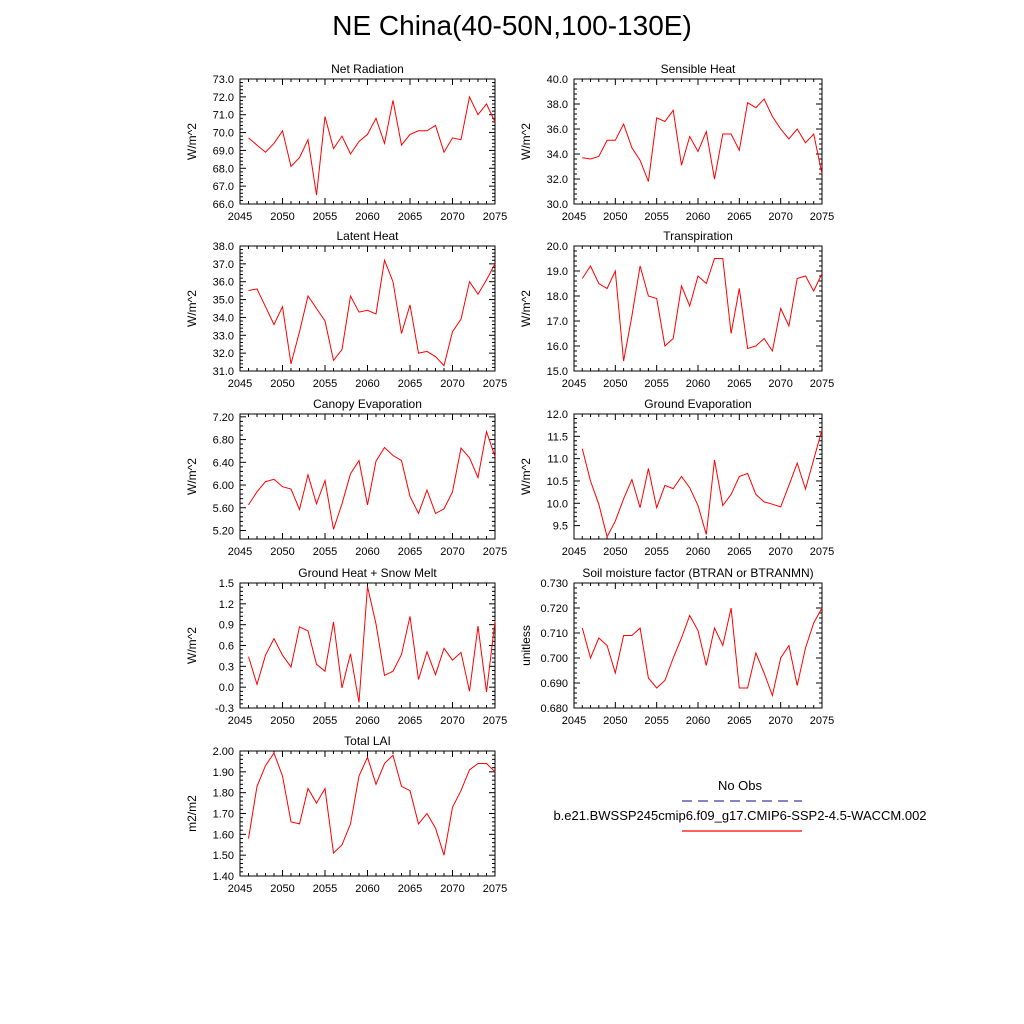 This screenshot has height=1024, width=1024. What do you see at coordinates (223, 80) in the screenshot?
I see `y-tick-label: 73.0` at bounding box center [223, 80].